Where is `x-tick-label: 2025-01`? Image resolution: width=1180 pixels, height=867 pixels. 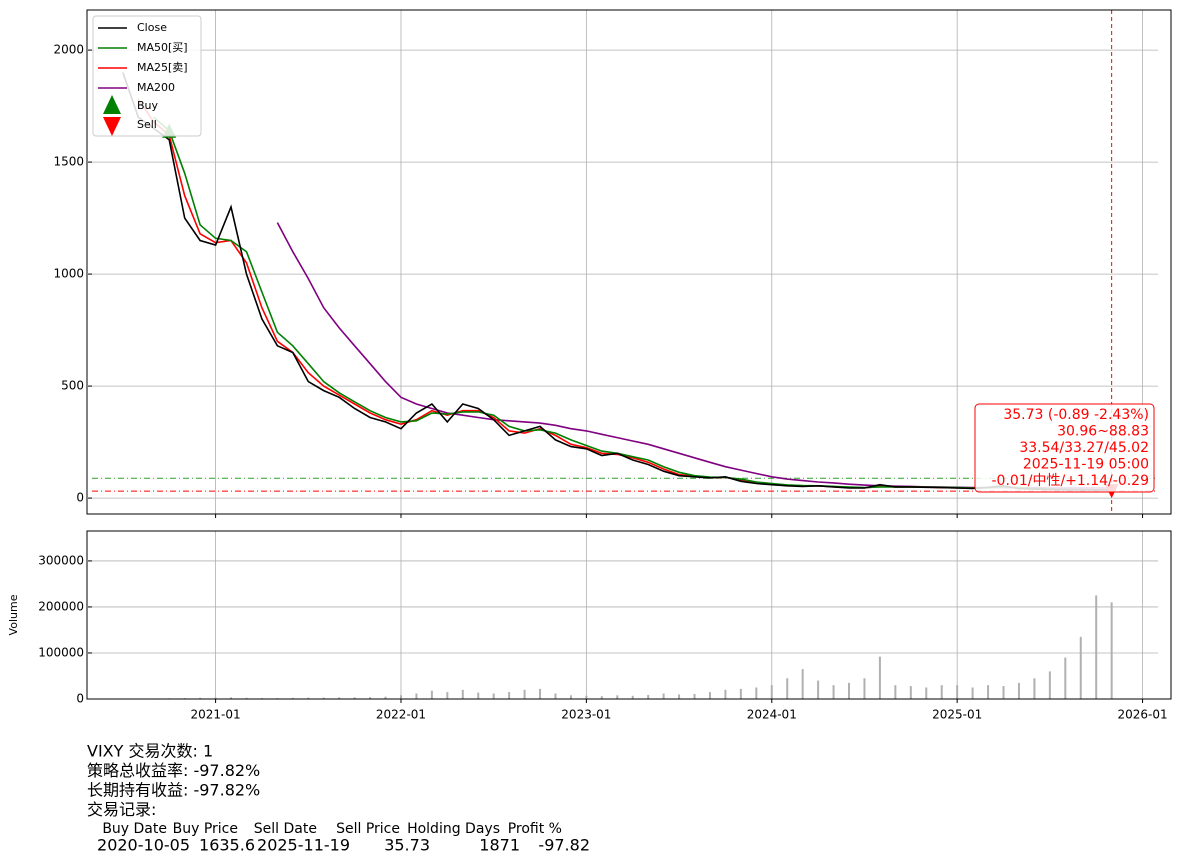
x-tick-label: 2025-01 is located at coordinates (957, 715).